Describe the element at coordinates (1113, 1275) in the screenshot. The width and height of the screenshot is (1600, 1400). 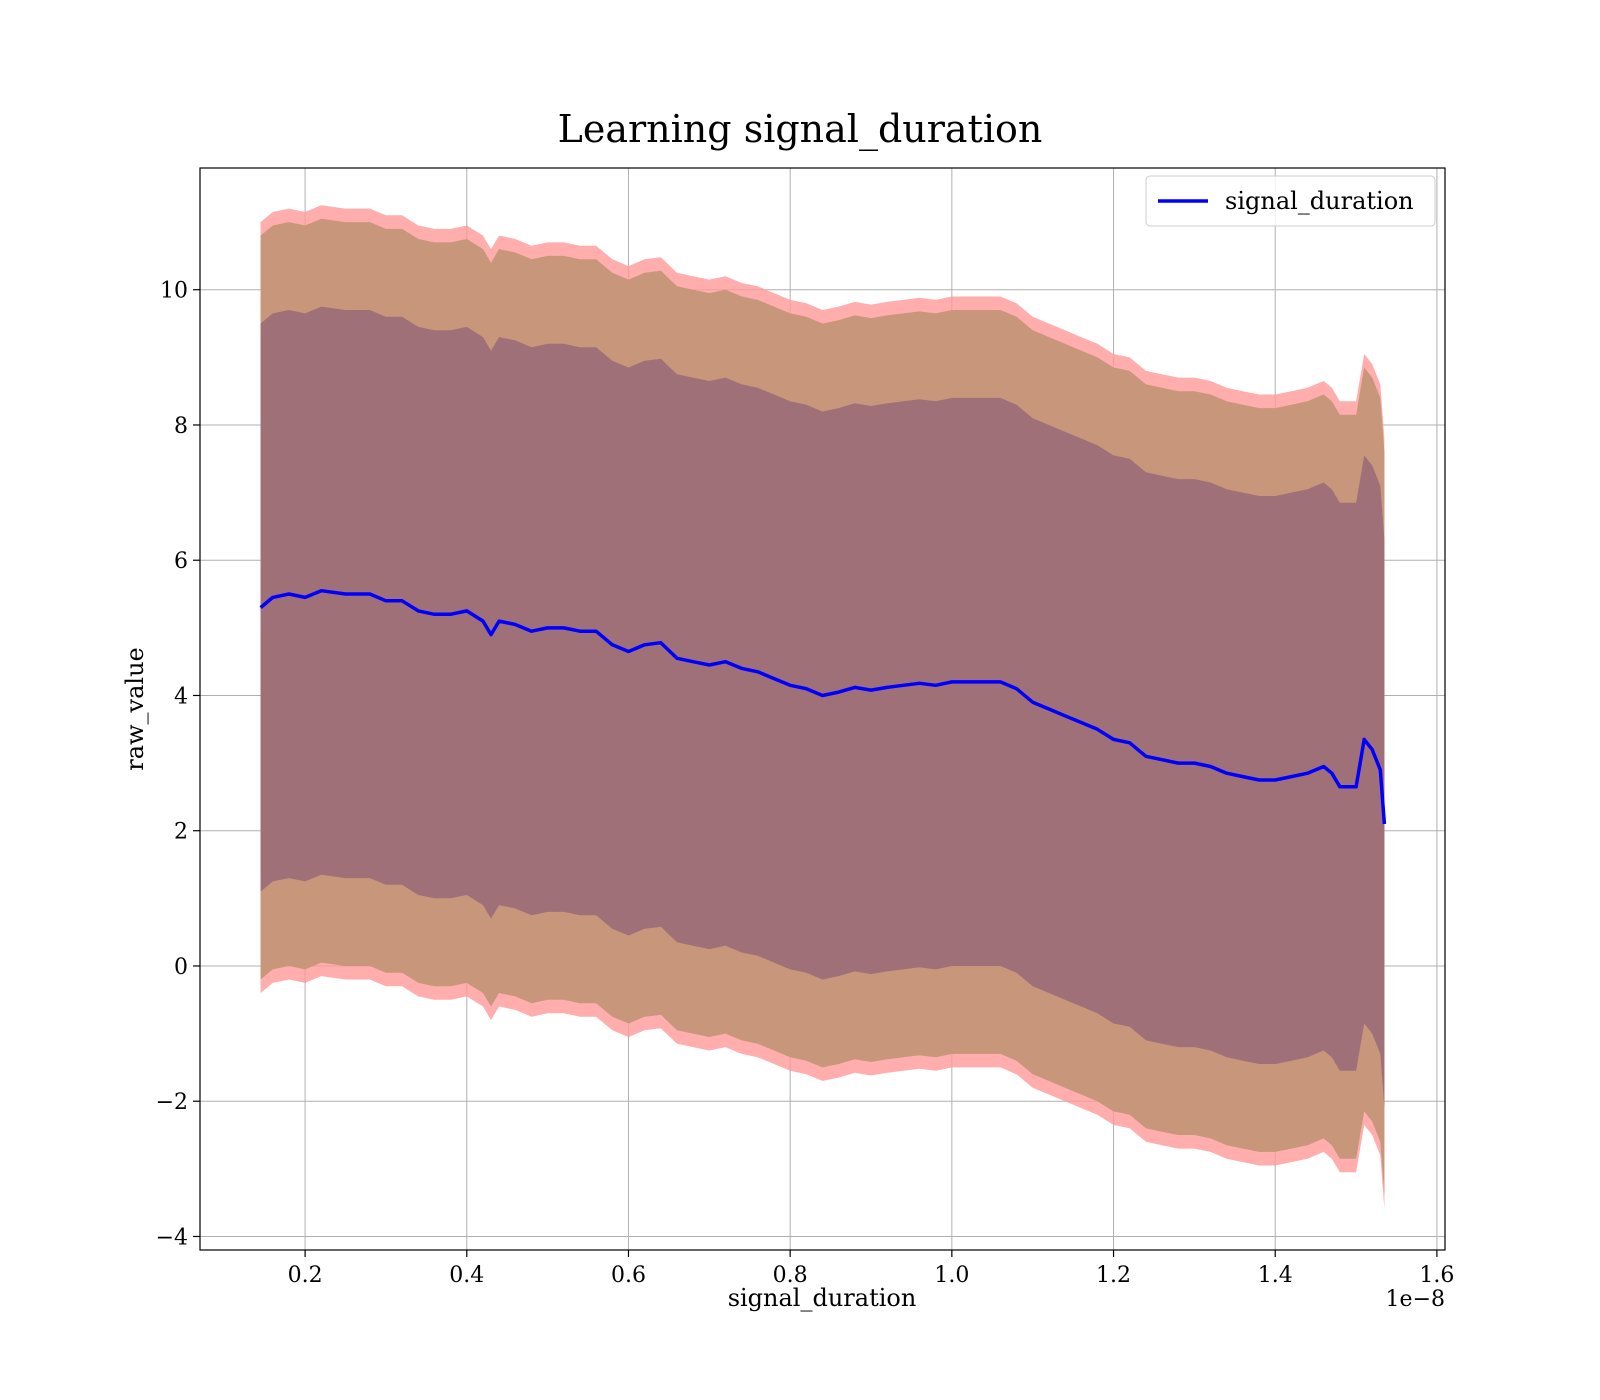
I see `x-tick-label: 1.2` at that location.